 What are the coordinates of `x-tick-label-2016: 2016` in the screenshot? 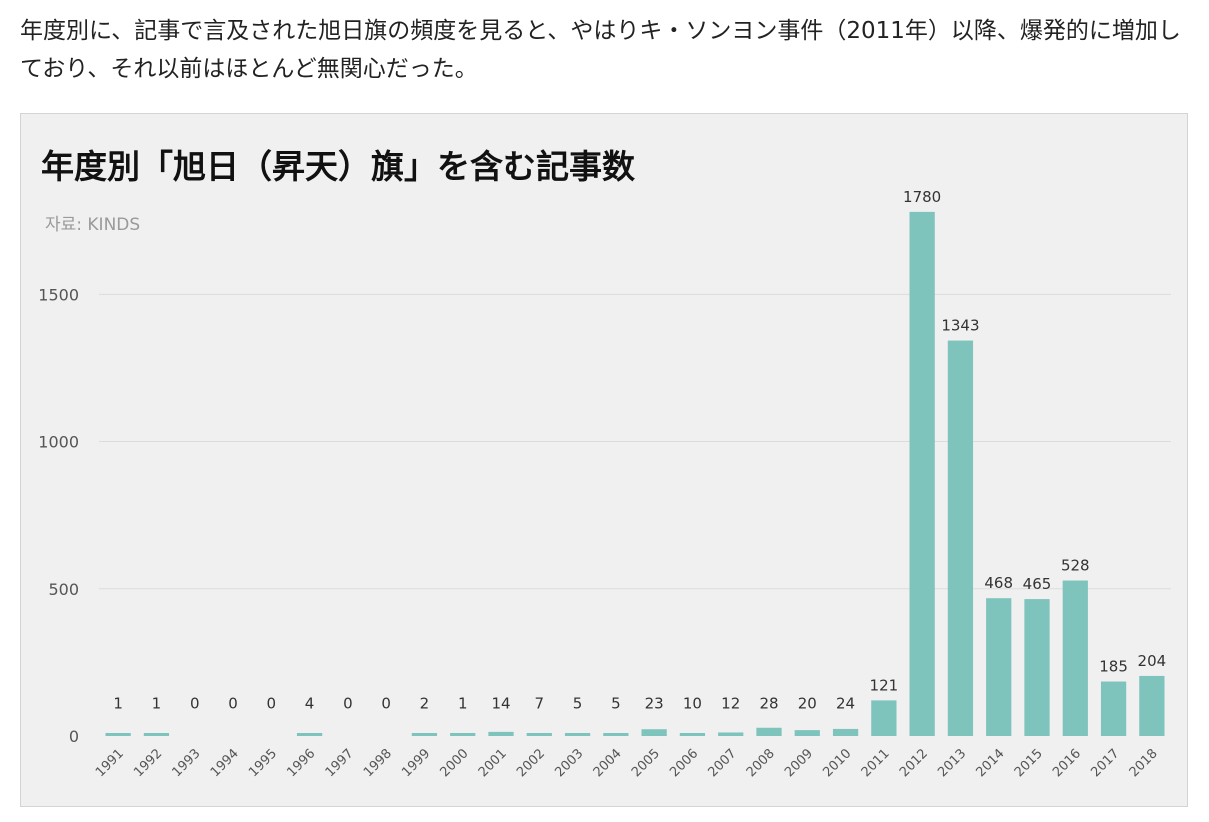 It's located at (1067, 763).